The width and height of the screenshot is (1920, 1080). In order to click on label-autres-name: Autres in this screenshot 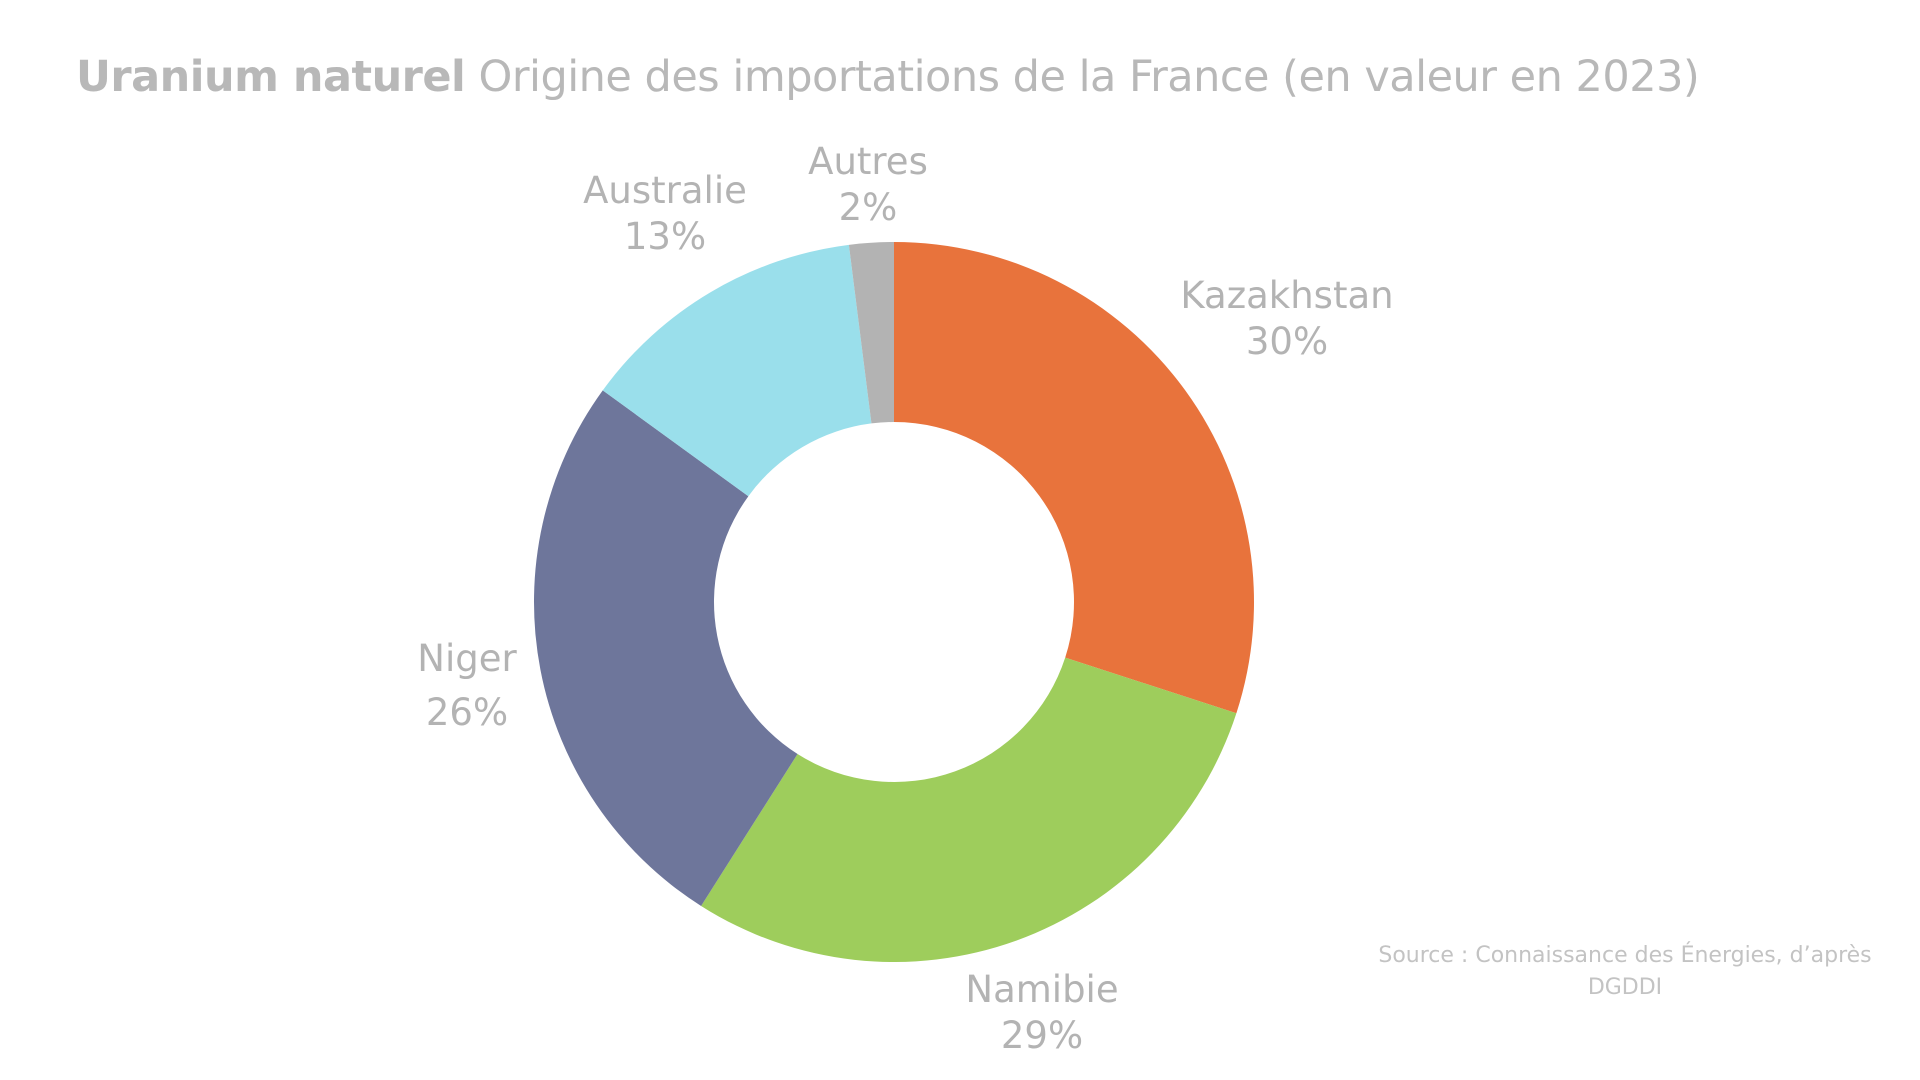, I will do `click(868, 161)`.